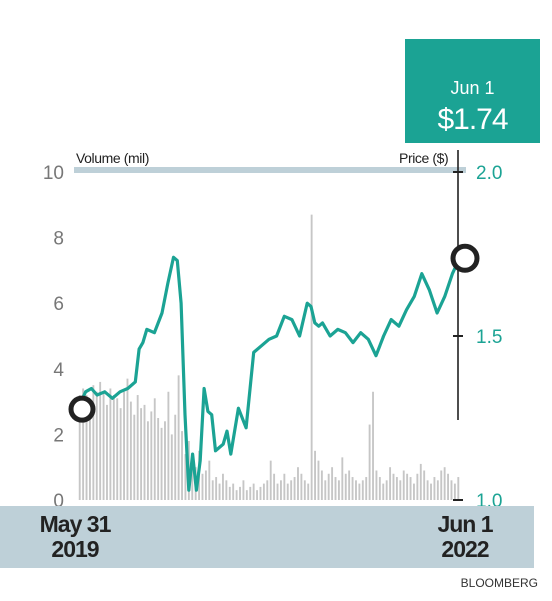 The image size is (552, 601). I want to click on volume-axis-title: Volume (mil), so click(112, 158).